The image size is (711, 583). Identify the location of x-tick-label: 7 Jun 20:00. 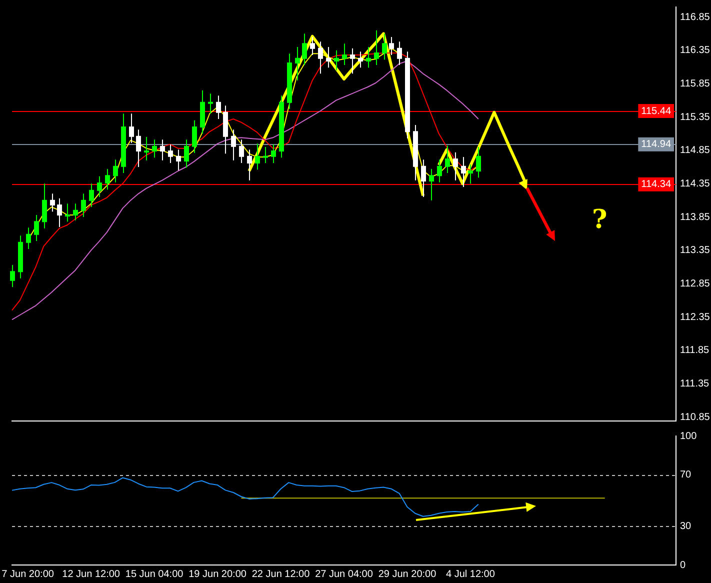
(28, 574).